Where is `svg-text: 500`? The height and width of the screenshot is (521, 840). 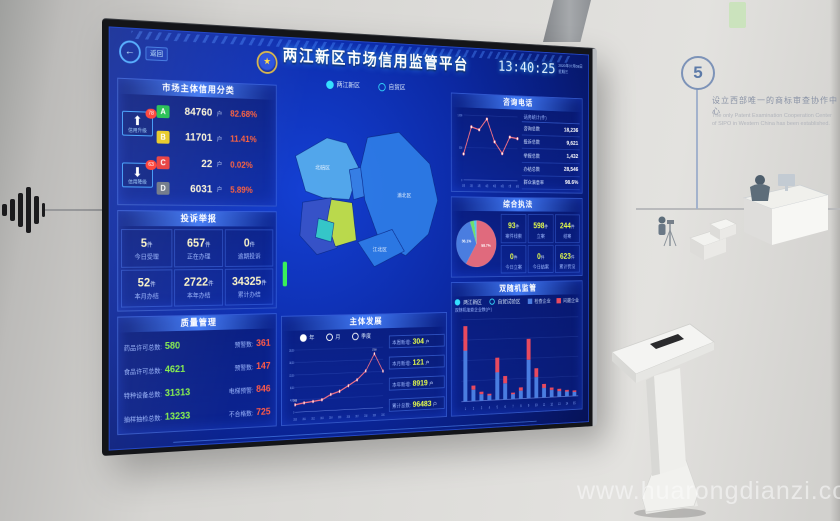 svg-text: 500 is located at coordinates (460, 148).